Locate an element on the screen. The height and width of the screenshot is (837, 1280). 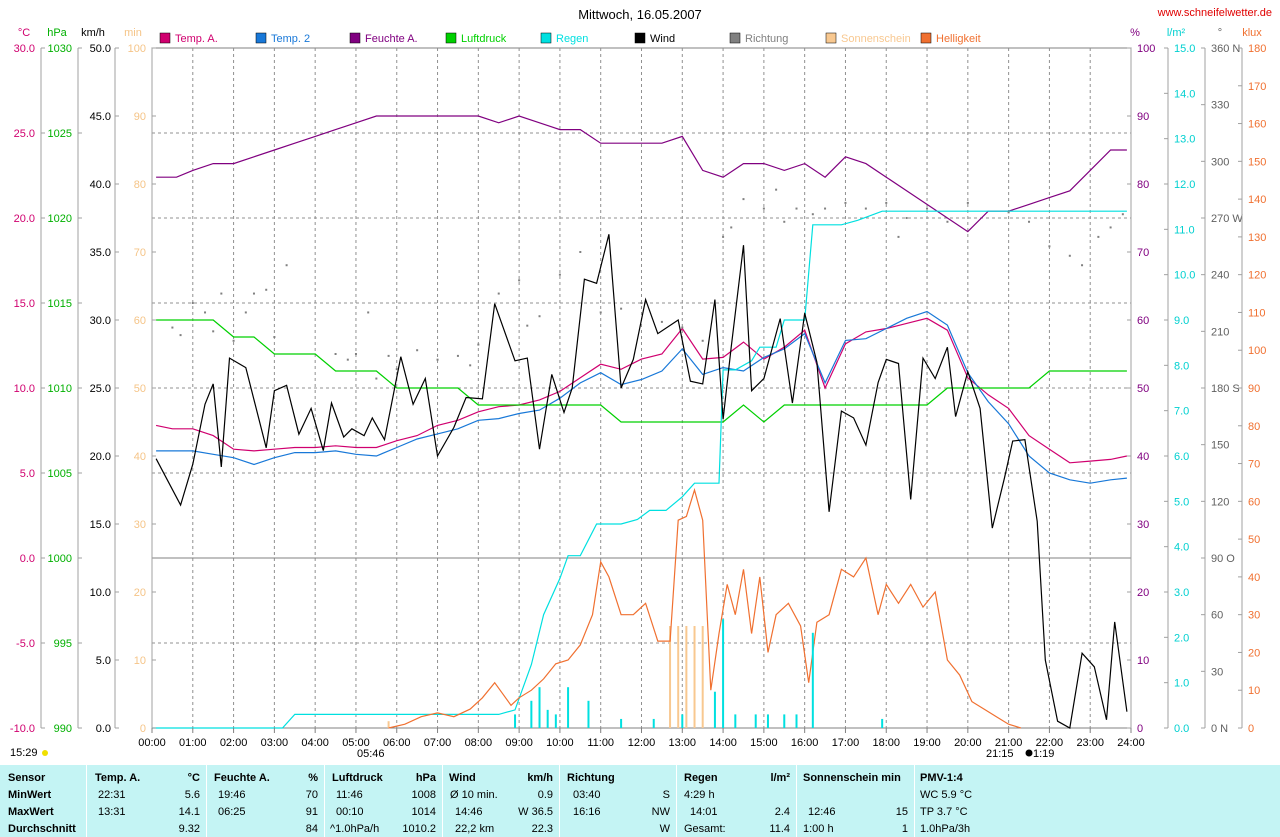
axis-unit-light: klux is located at coordinates (1252, 33).